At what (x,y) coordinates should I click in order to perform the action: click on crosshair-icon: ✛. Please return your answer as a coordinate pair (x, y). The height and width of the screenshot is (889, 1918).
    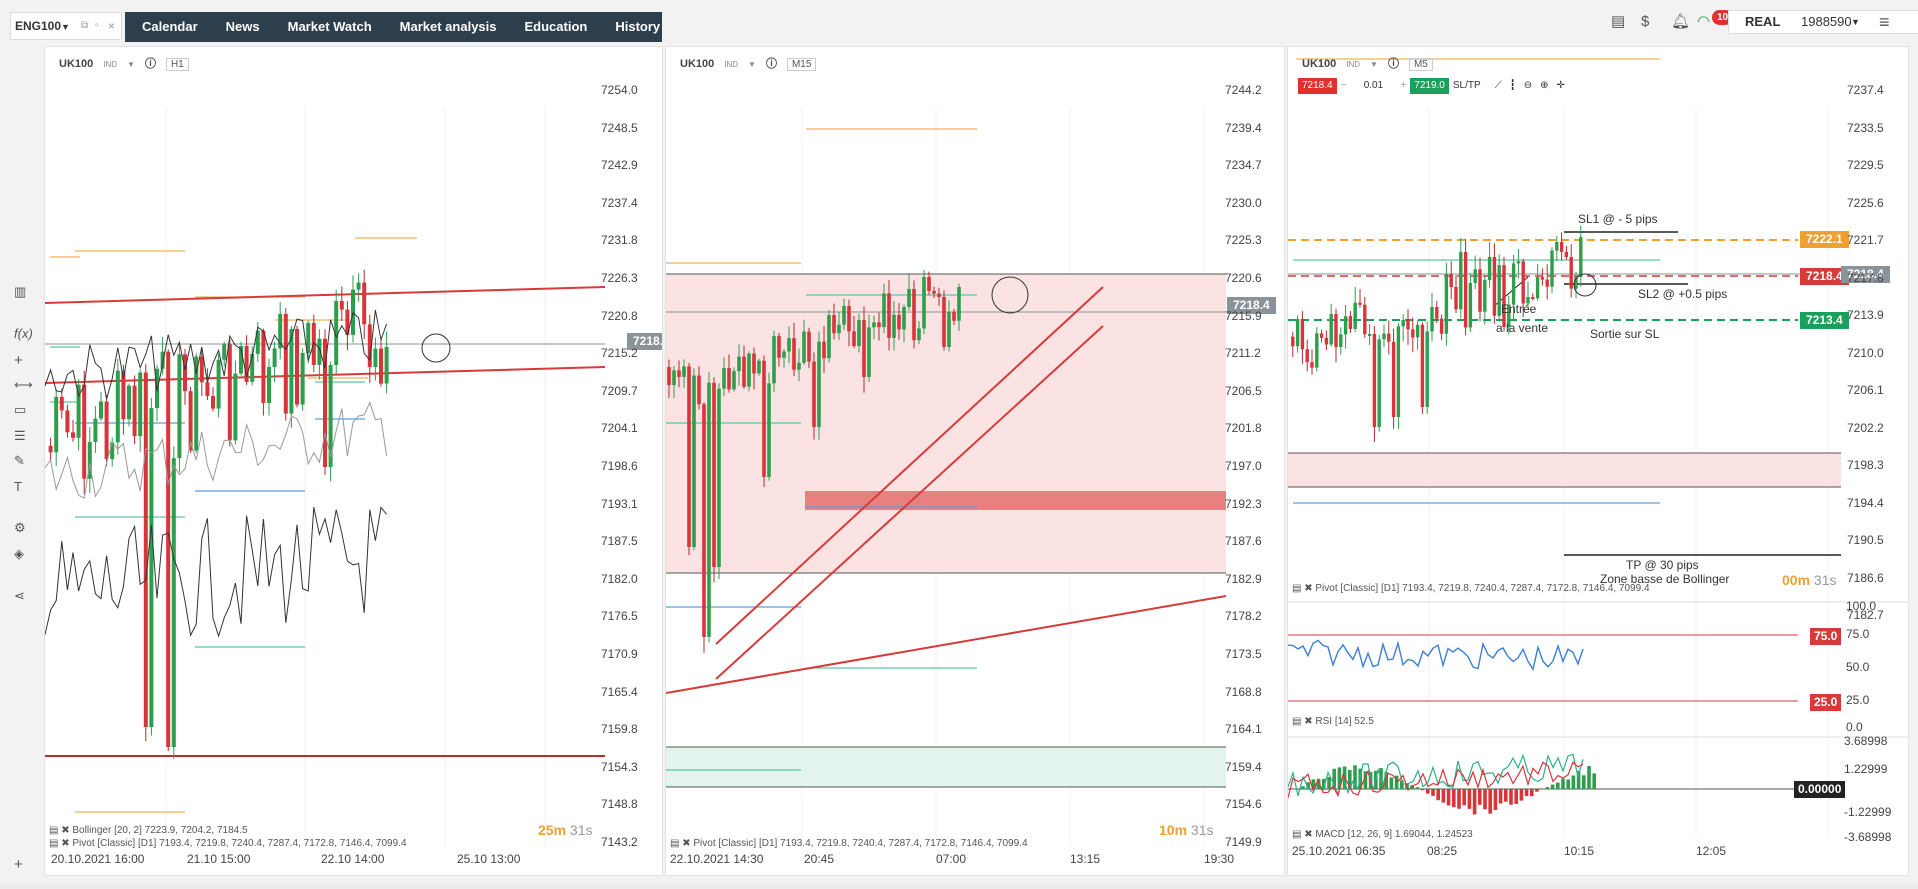
    Looking at the image, I should click on (1560, 85).